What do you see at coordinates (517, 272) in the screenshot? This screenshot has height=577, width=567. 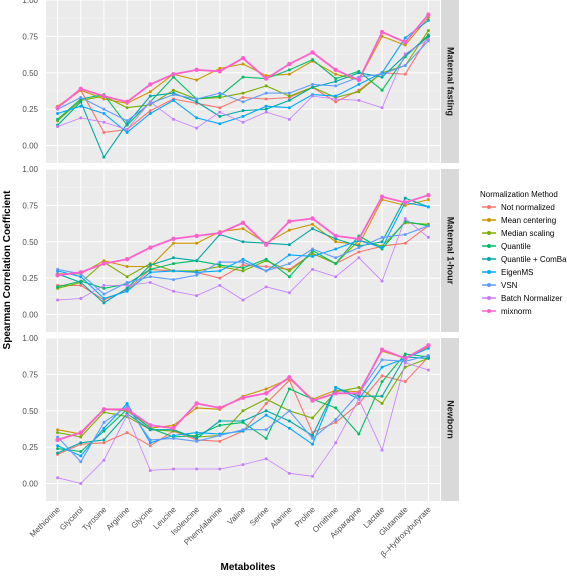 I see `legend-label: EigenMS` at bounding box center [517, 272].